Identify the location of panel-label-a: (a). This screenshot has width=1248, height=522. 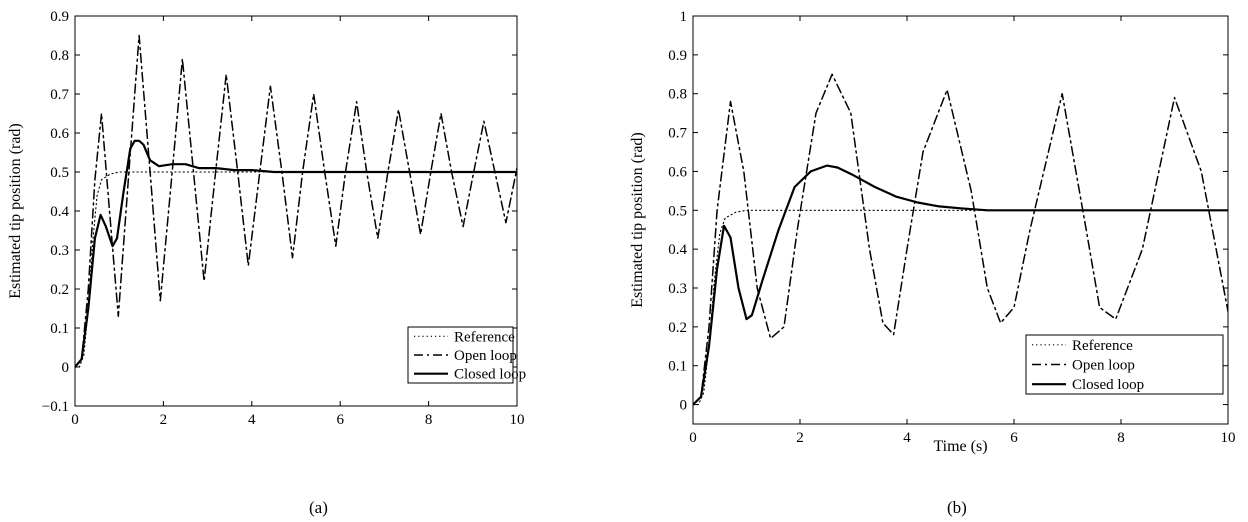
(318, 507).